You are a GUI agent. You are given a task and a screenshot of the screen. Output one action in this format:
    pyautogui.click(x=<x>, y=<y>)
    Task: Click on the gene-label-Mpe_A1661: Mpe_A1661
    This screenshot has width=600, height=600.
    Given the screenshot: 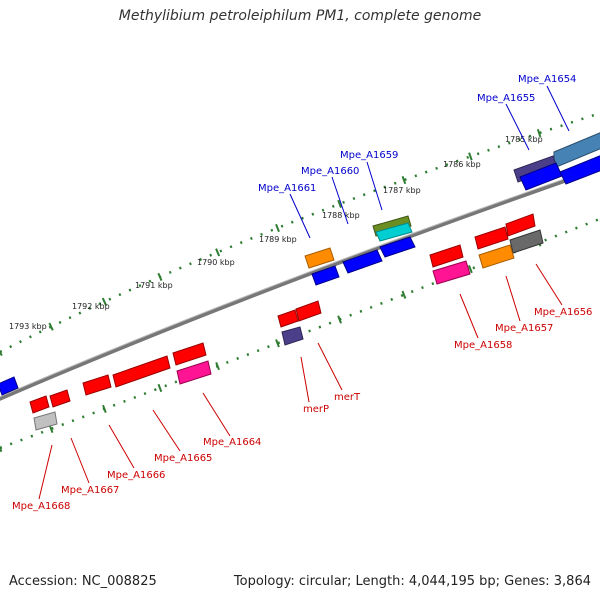 What is the action you would take?
    pyautogui.click(x=287, y=188)
    